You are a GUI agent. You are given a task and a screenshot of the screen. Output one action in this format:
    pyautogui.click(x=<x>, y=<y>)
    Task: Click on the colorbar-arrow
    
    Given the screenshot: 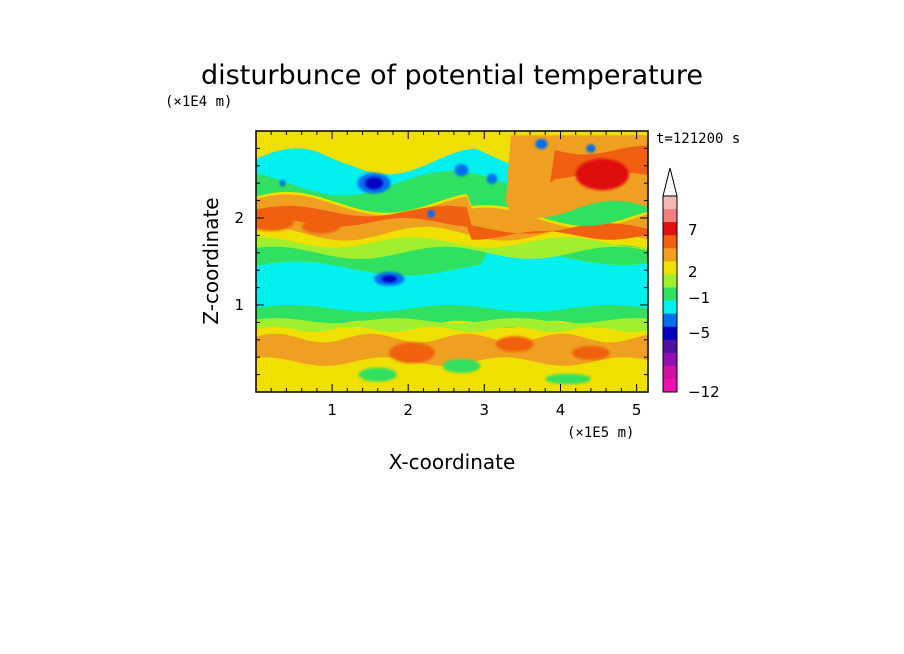 What is the action you would take?
    pyautogui.click(x=670, y=182)
    